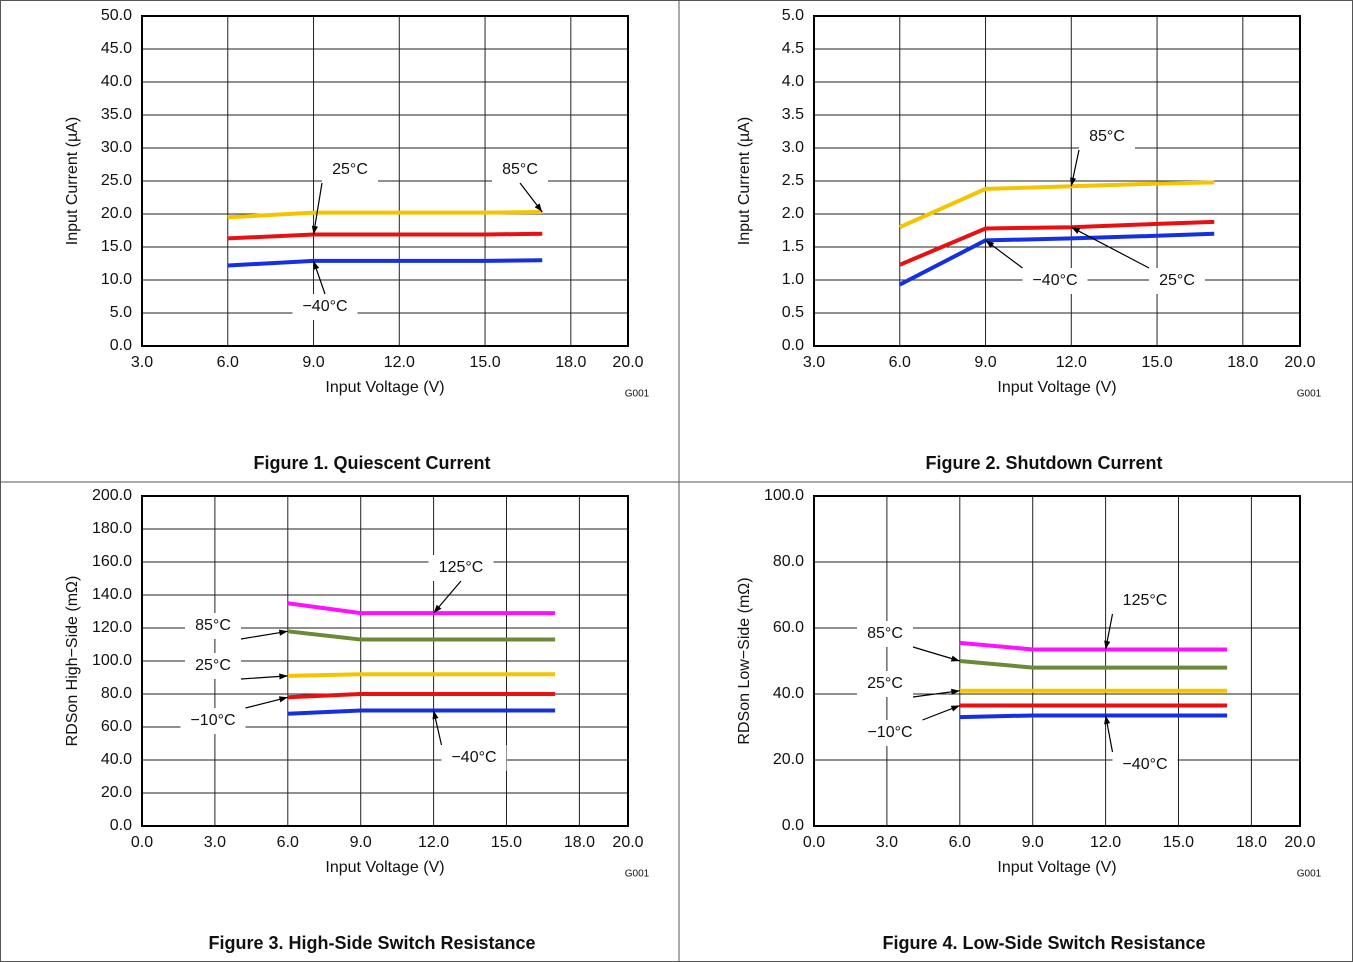  Describe the element at coordinates (72, 181) in the screenshot. I see `y-axis-label: Input Current (µA)` at that location.